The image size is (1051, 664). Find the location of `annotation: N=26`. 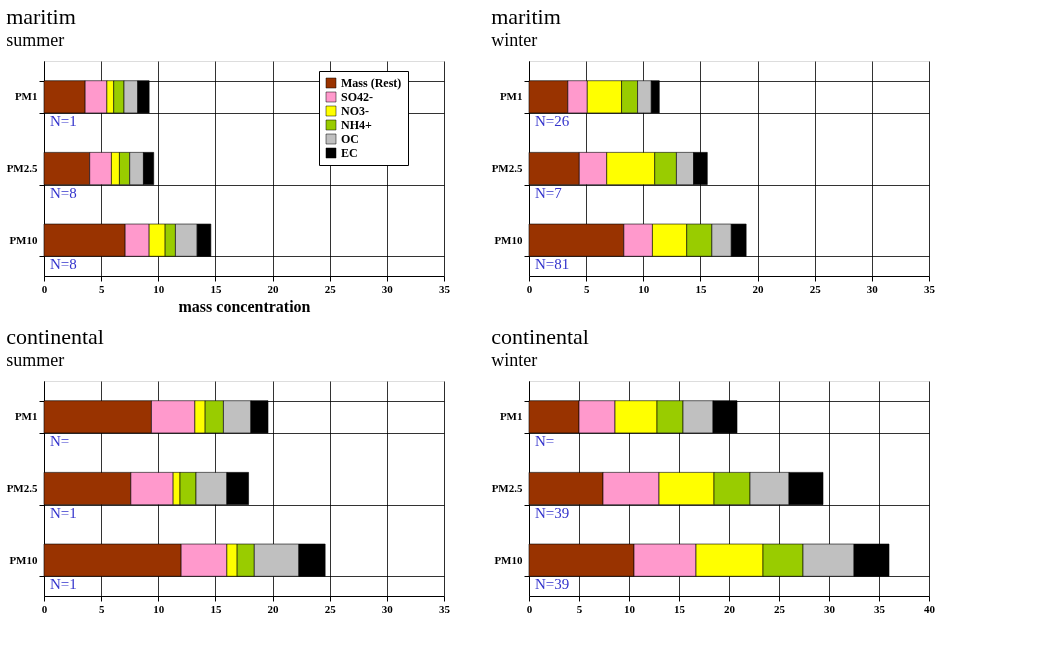

annotation: N=26 is located at coordinates (552, 120).